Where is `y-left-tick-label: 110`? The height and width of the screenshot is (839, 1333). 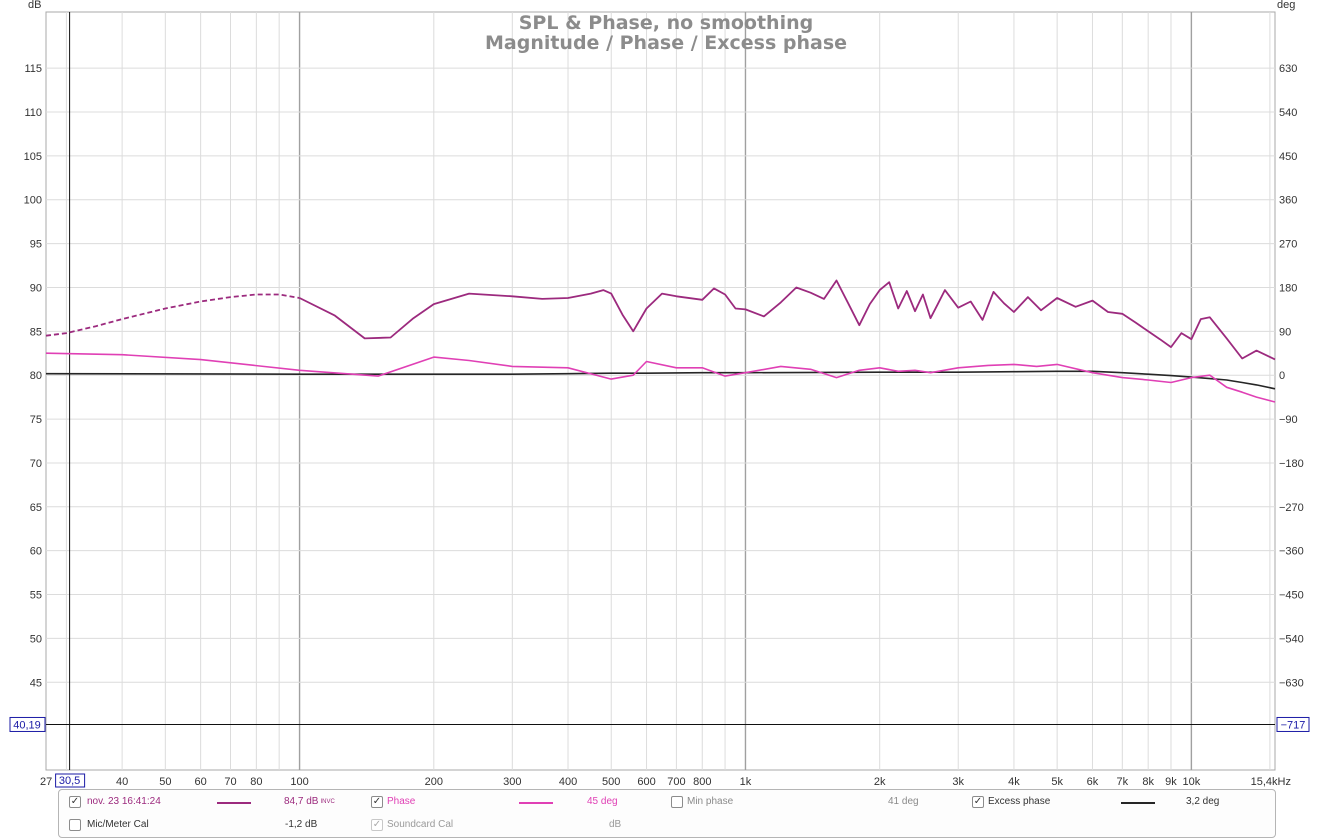
y-left-tick-label: 110 is located at coordinates (33, 113).